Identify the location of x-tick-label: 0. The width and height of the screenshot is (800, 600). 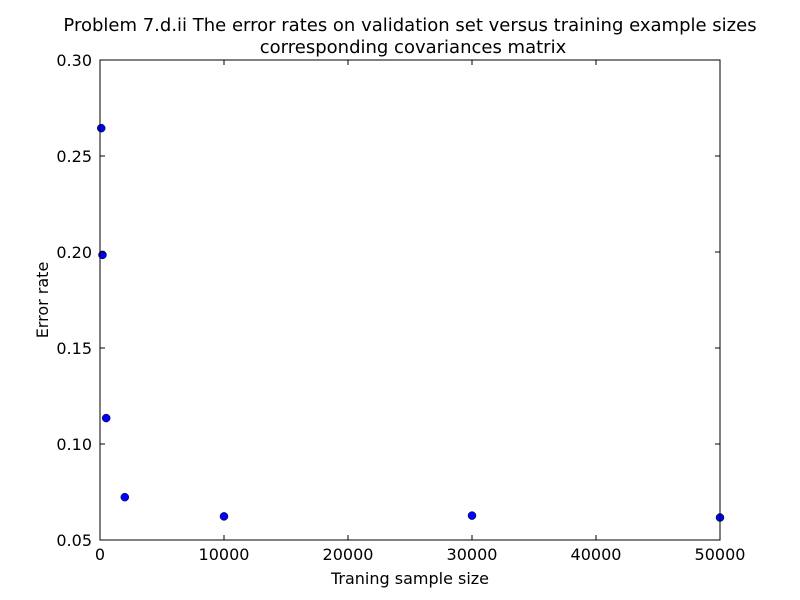
(100, 554).